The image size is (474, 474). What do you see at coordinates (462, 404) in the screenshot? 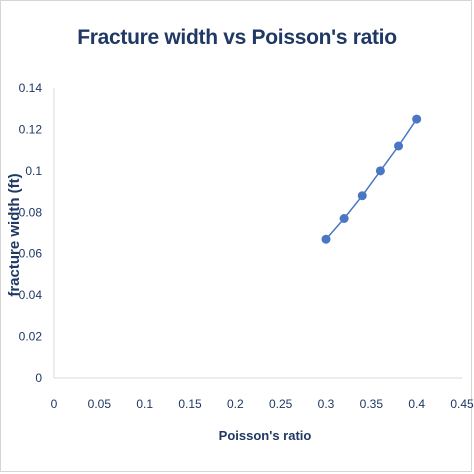
I see `x-tick-label: 0.45` at bounding box center [462, 404].